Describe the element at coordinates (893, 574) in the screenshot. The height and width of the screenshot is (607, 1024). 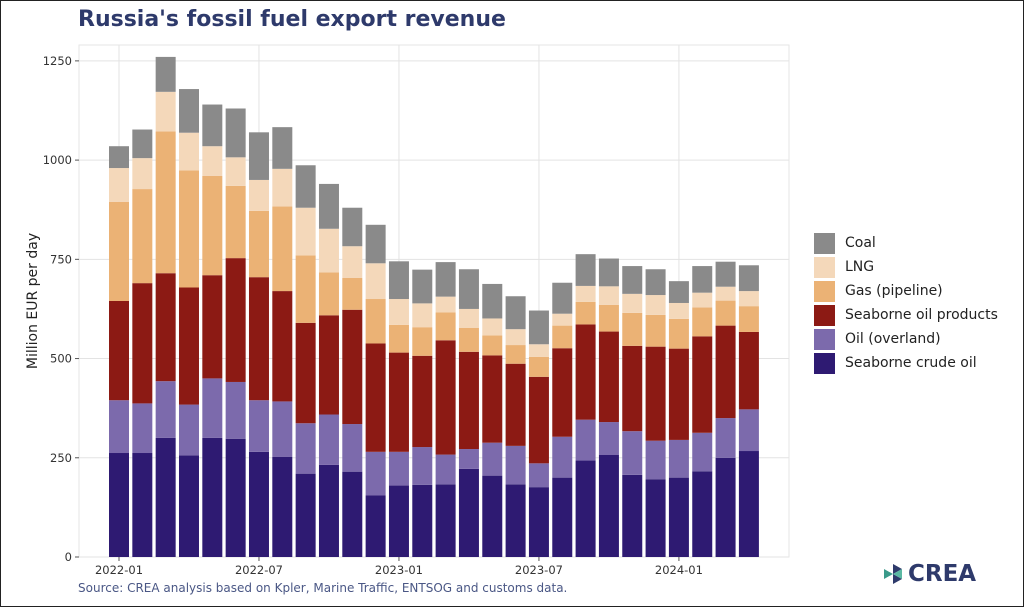
I see `crea-logo-icon` at that location.